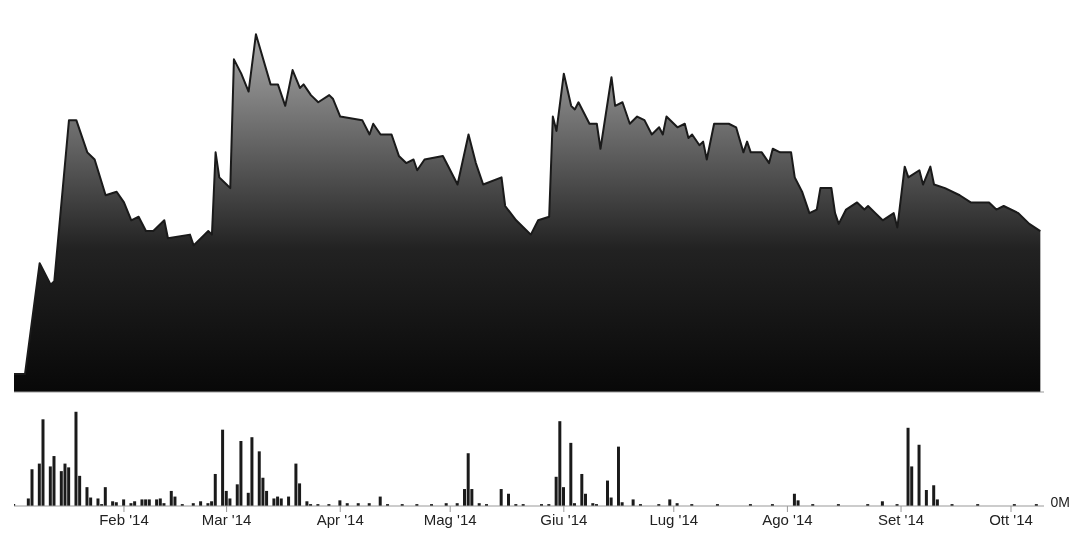 The width and height of the screenshot is (1076, 547). I want to click on x-tick-label: Giu '14, so click(564, 519).